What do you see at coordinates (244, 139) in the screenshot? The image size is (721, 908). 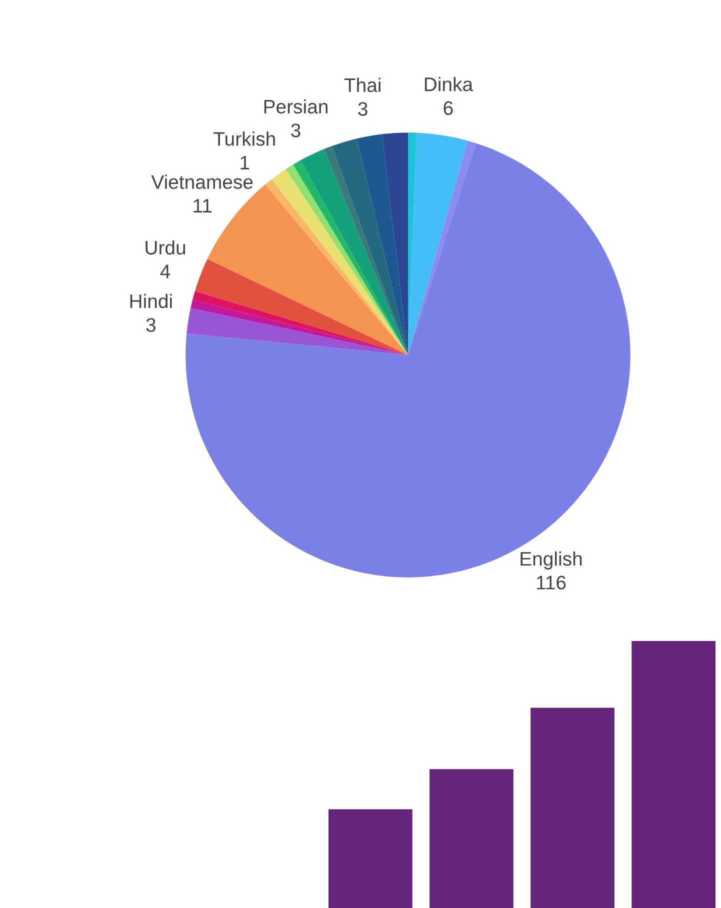 I see `slice-label: Turkish` at bounding box center [244, 139].